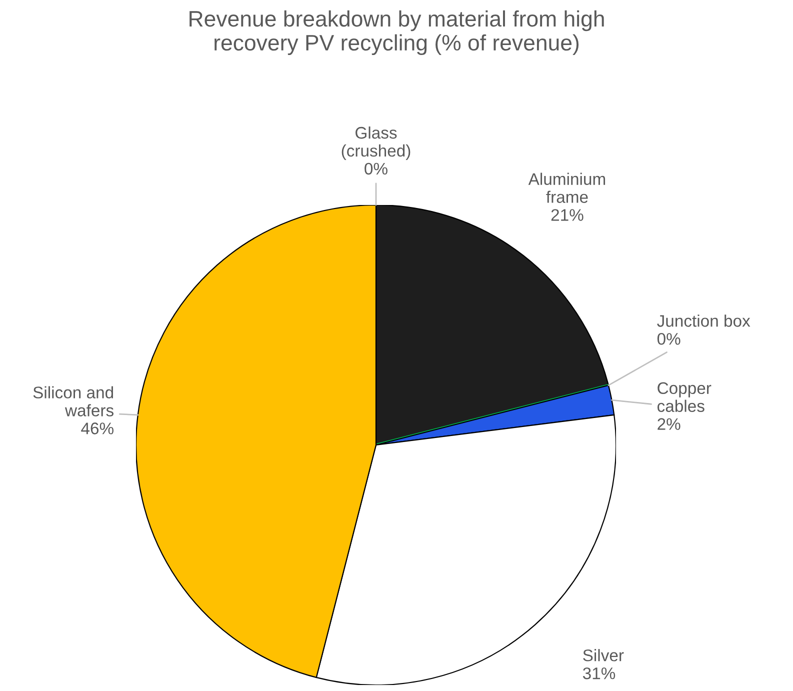 The width and height of the screenshot is (793, 691). Describe the element at coordinates (397, 33) in the screenshot. I see `chart-title: Revenue breakdown by material from high recovery PV recycling (% of revenue)` at that location.